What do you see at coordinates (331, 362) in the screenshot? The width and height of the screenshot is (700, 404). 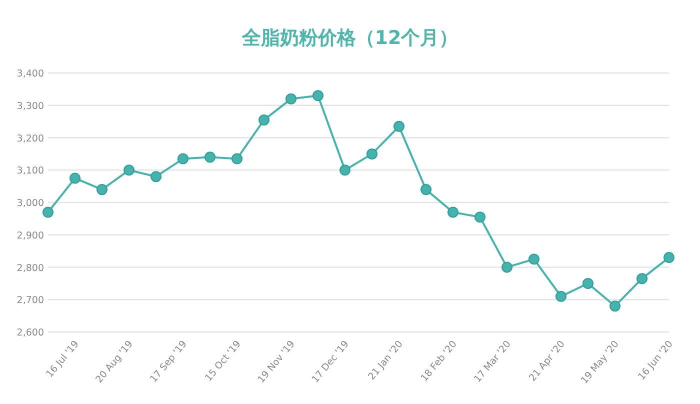 I see `x-tick-label: 17 Dec '19` at bounding box center [331, 362].